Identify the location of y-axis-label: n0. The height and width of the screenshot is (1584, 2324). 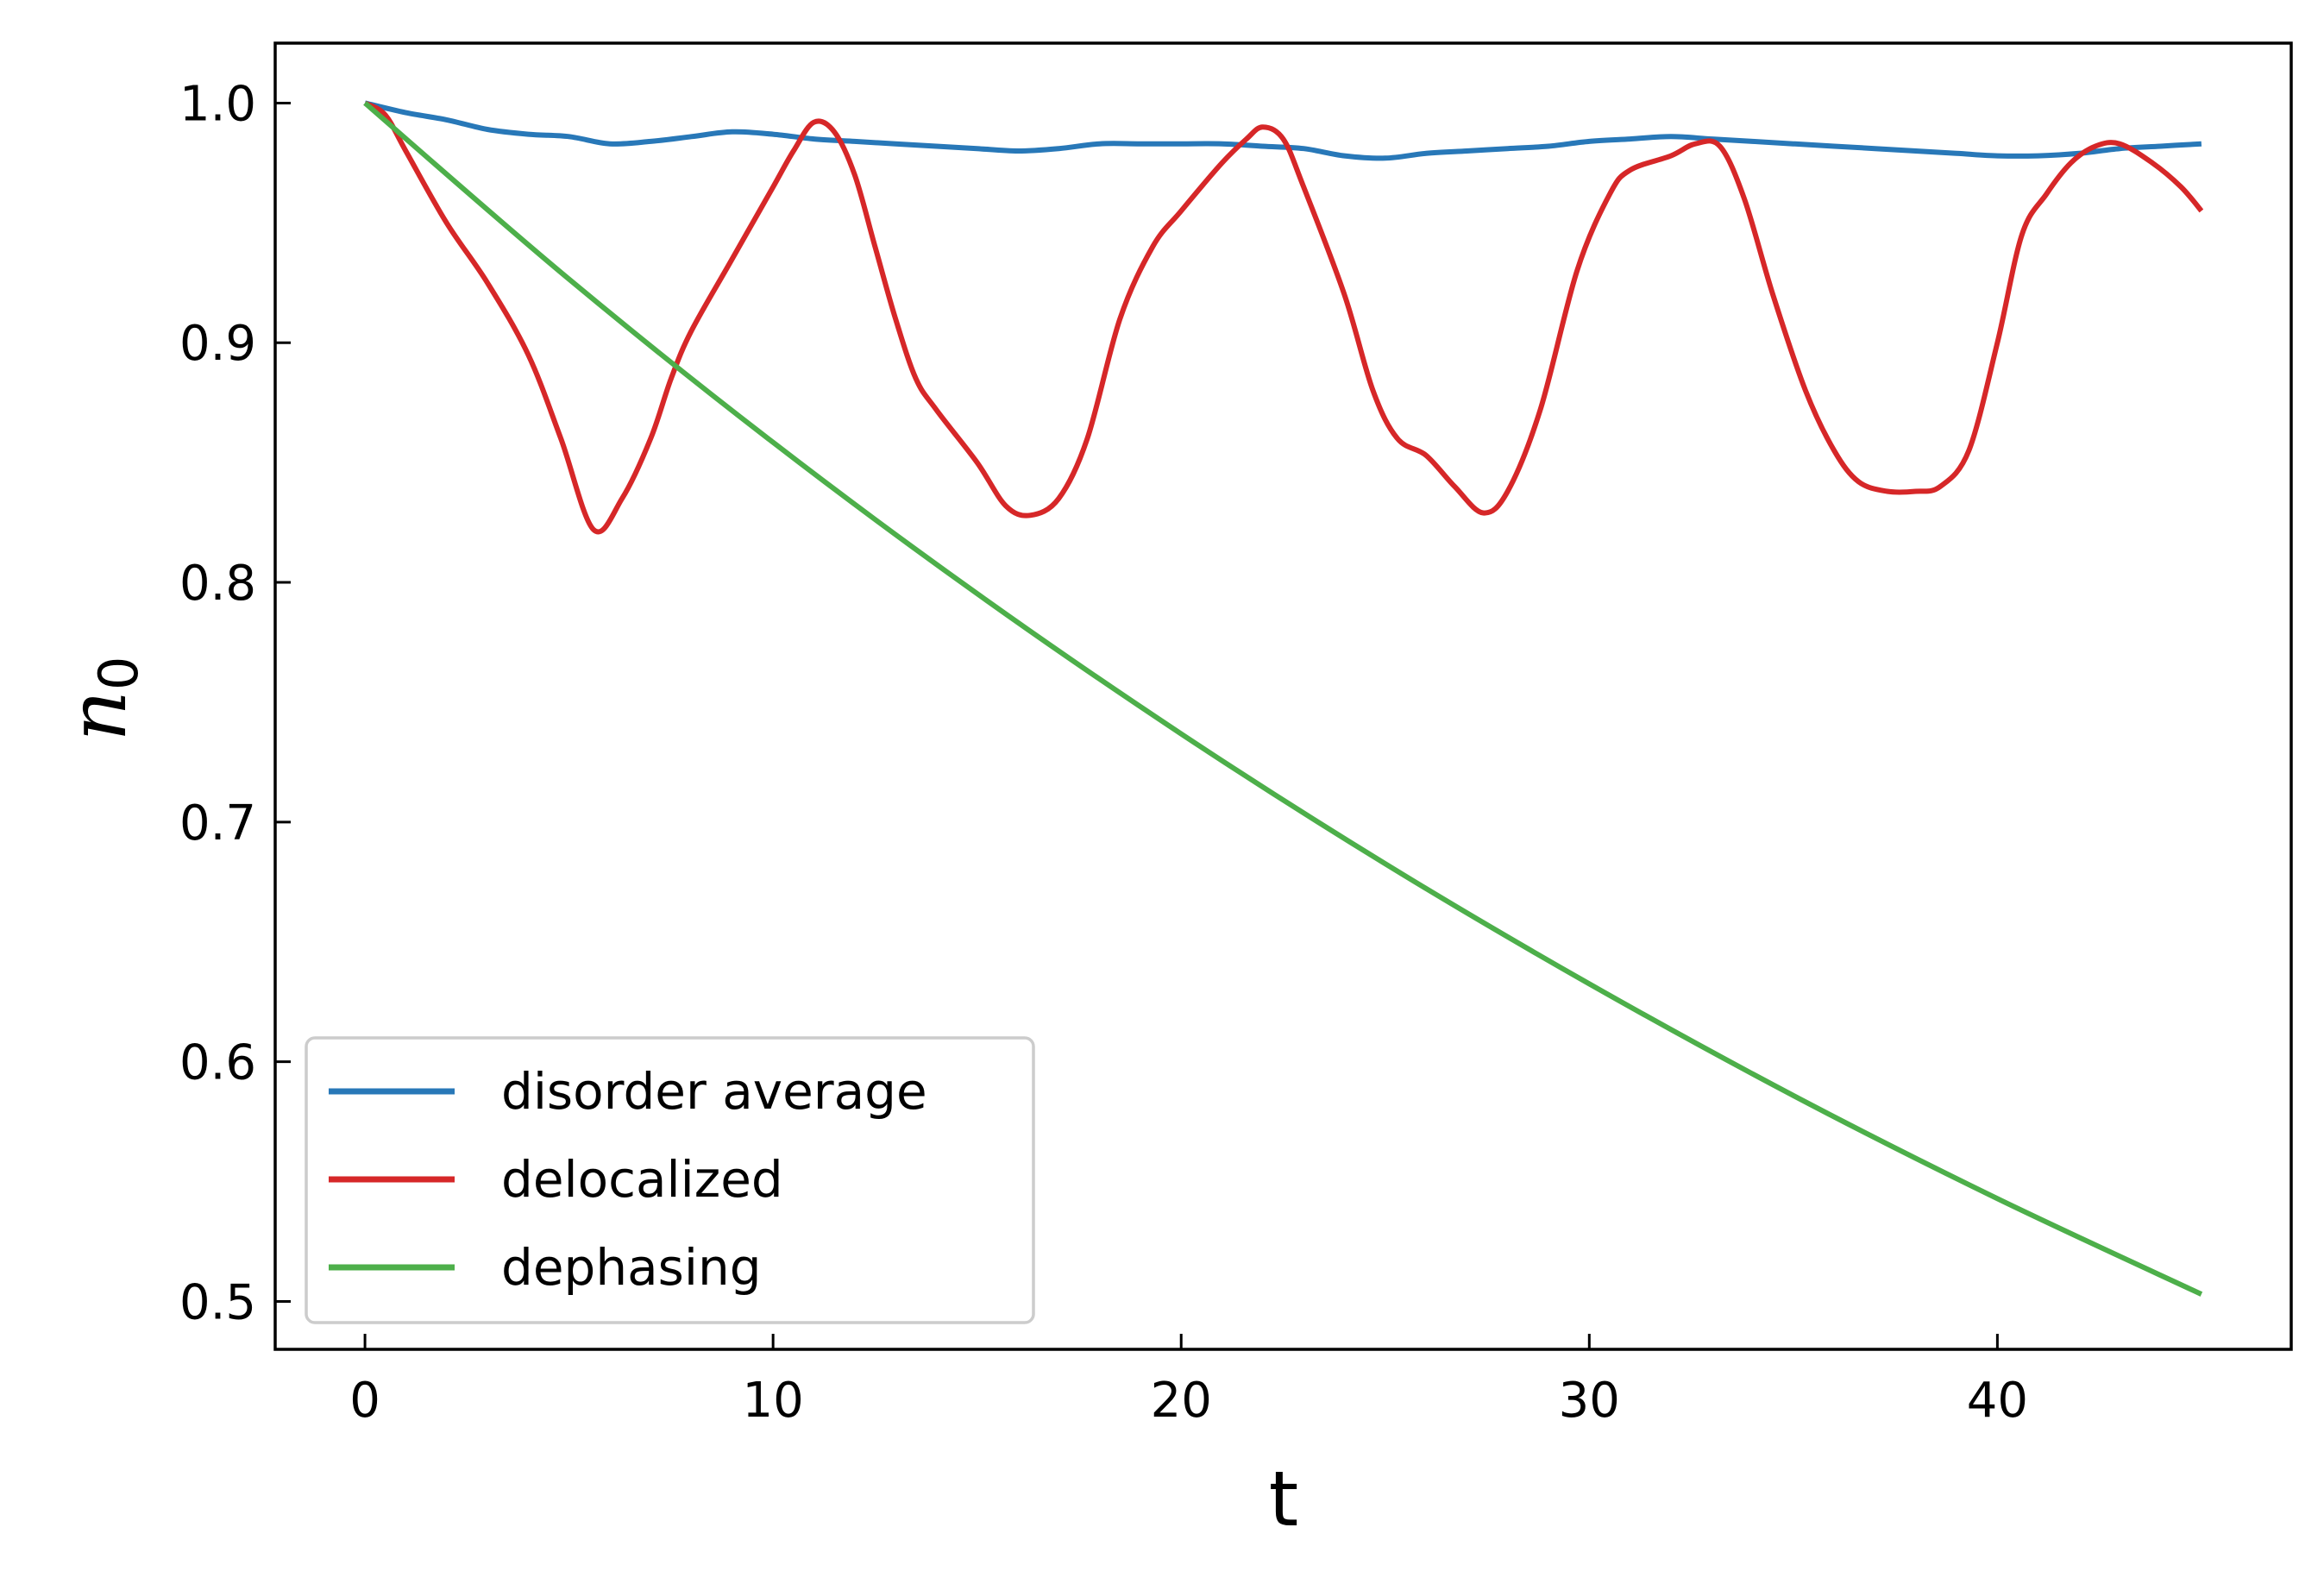
(101, 700).